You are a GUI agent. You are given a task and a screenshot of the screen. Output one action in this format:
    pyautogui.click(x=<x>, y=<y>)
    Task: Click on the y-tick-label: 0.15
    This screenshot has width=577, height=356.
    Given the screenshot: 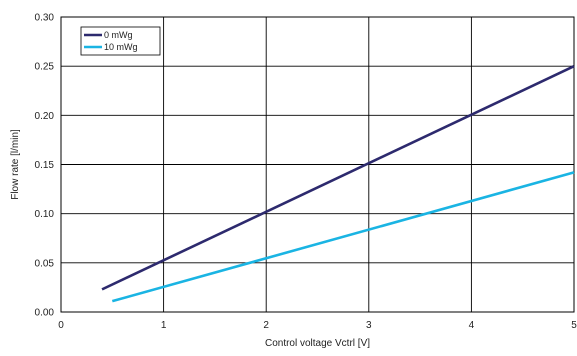 What is the action you would take?
    pyautogui.click(x=45, y=165)
    